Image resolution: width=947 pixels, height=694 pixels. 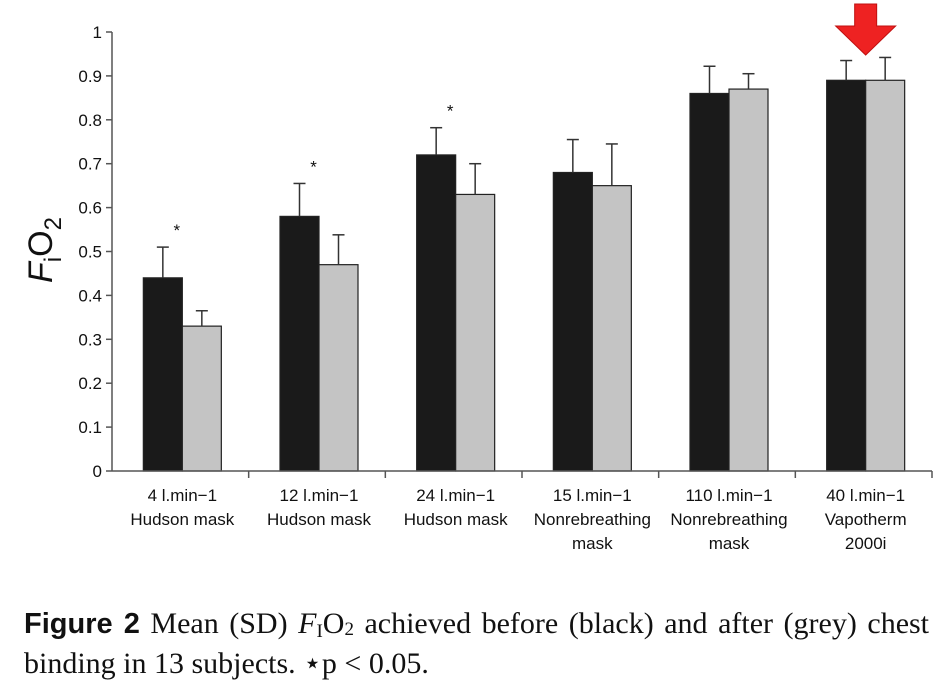 What do you see at coordinates (41, 243) in the screenshot?
I see `y-axis-label-o: O` at bounding box center [41, 243].